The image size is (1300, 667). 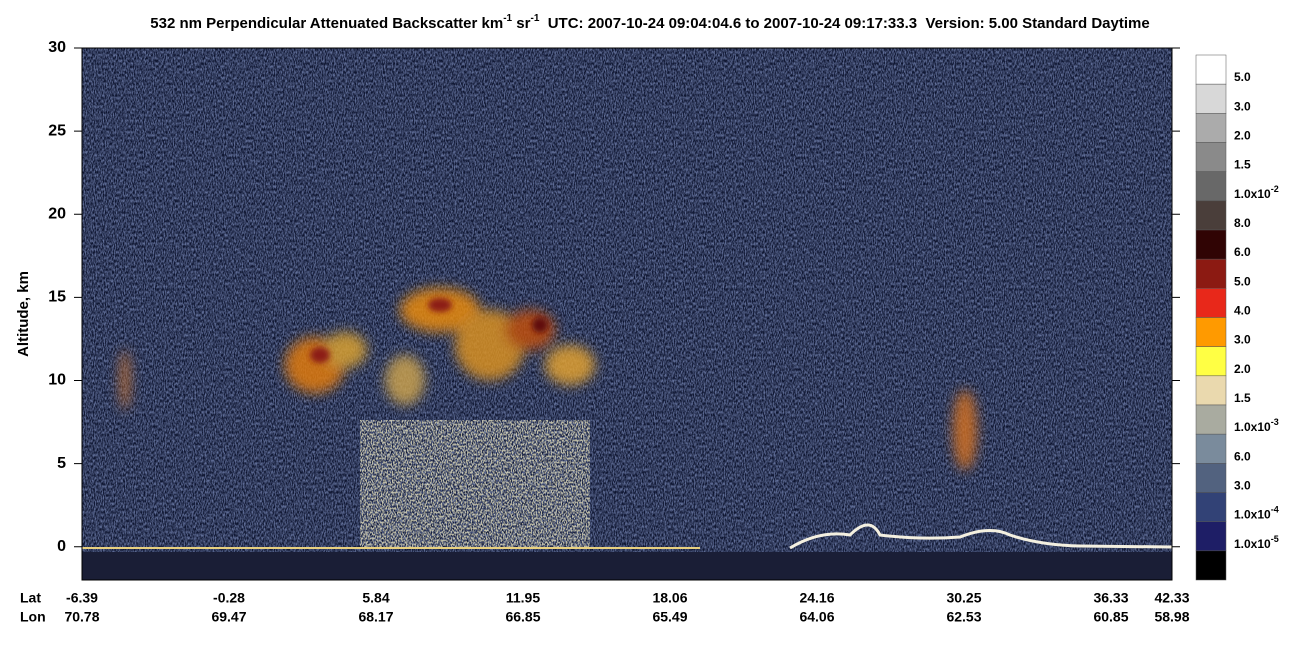 I want to click on colorbar-label-superscript: -2, so click(x=1275, y=189).